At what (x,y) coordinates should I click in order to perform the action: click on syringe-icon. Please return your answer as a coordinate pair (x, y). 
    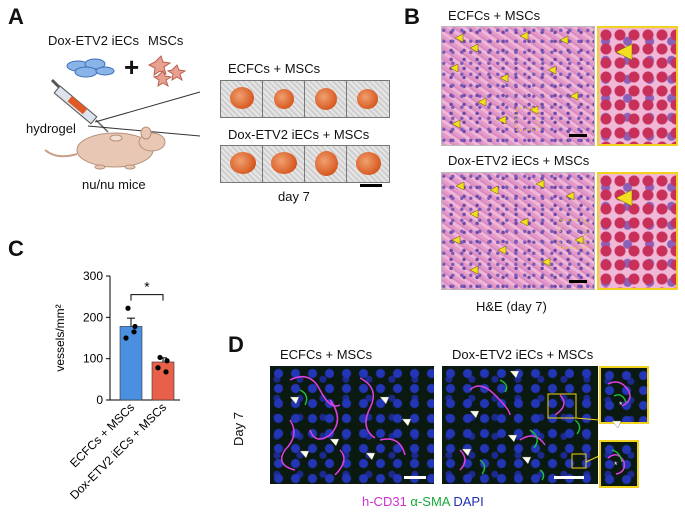
    Looking at the image, I should click on (79, 105).